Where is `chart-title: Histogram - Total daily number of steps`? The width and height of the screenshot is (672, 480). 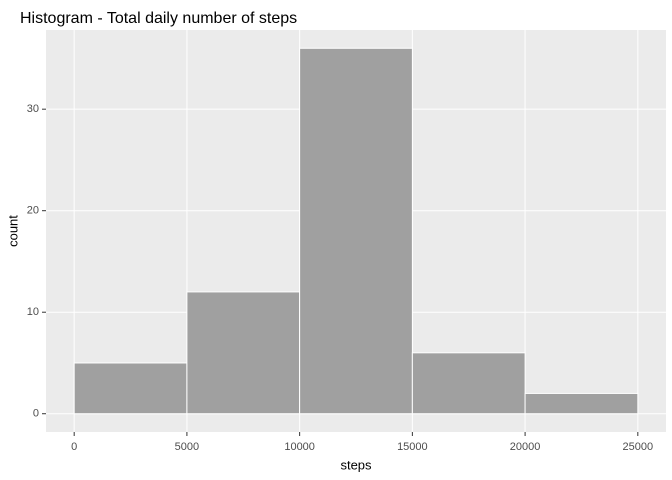
chart-title: Histogram - Total daily number of steps is located at coordinates (158, 18).